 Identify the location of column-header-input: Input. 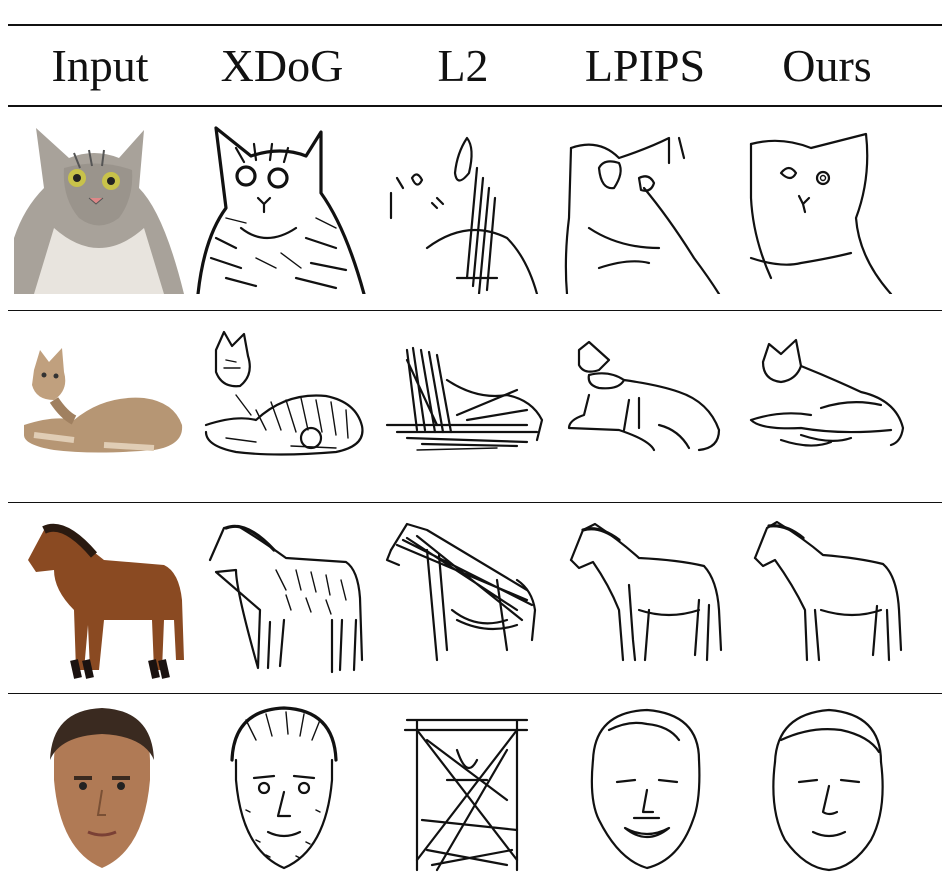
(100, 65).